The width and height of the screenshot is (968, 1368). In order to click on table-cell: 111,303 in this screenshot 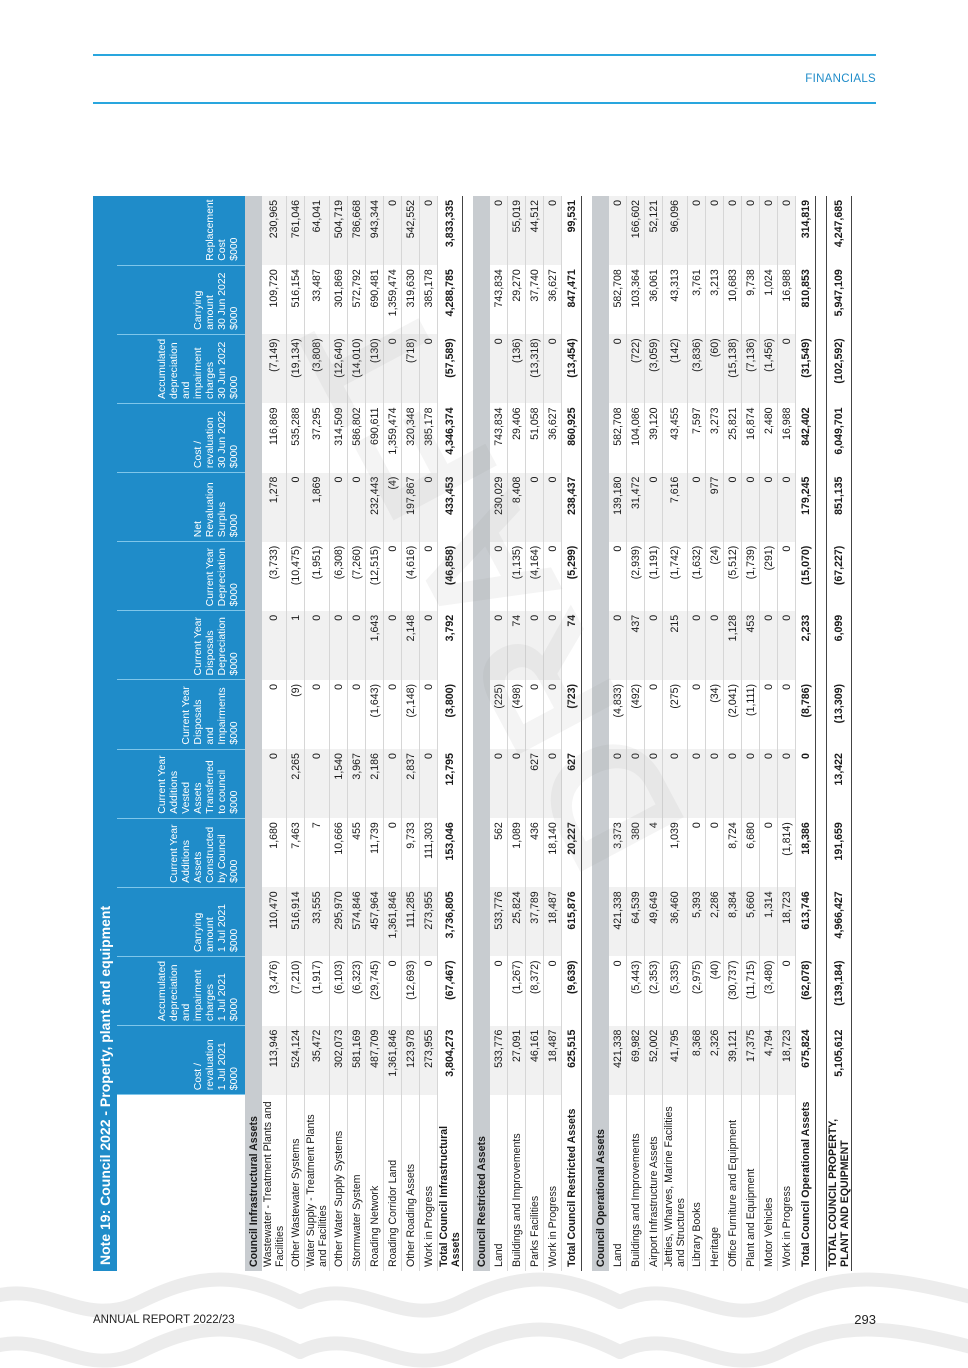, I will do `click(428, 853)`.